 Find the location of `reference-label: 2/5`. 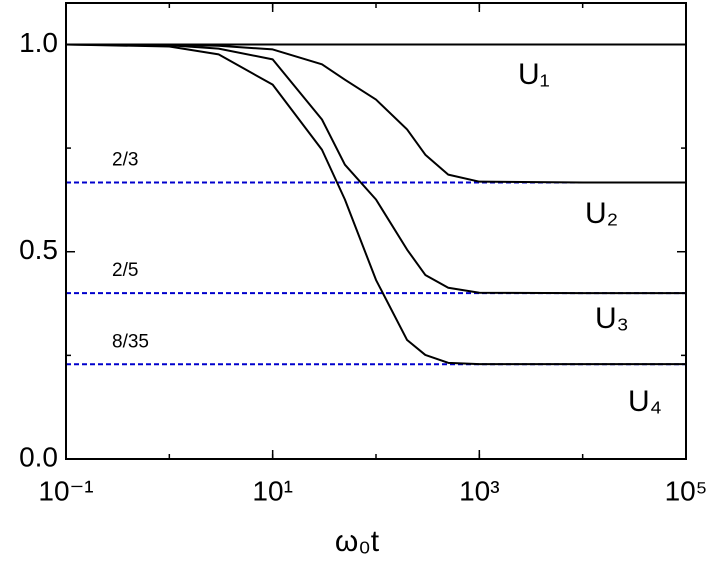

reference-label: 2/5 is located at coordinates (125, 270).